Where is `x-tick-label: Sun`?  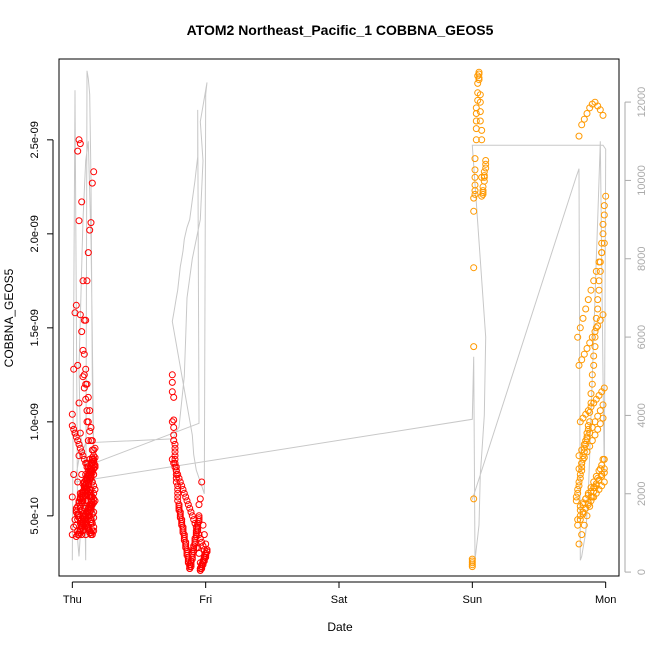
x-tick-label: Sun is located at coordinates (473, 600).